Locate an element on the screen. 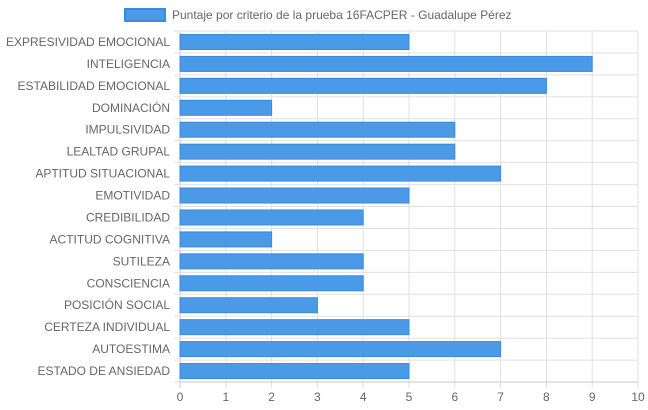  category-label: SUTILEZA is located at coordinates (141, 261).